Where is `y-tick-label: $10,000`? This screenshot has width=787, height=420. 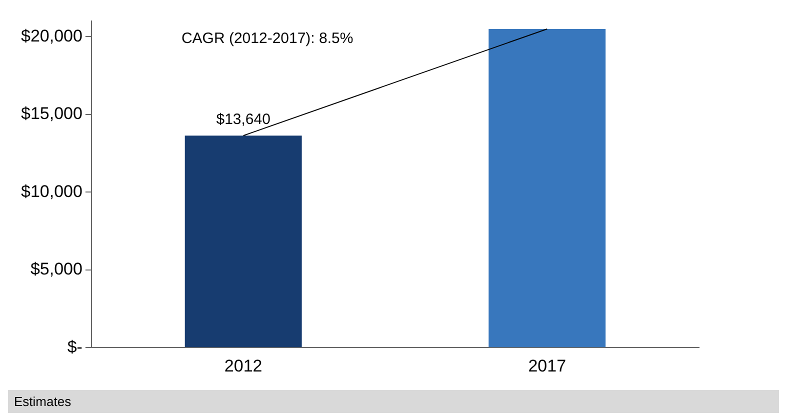
y-tick-label: $10,000 is located at coordinates (51, 191).